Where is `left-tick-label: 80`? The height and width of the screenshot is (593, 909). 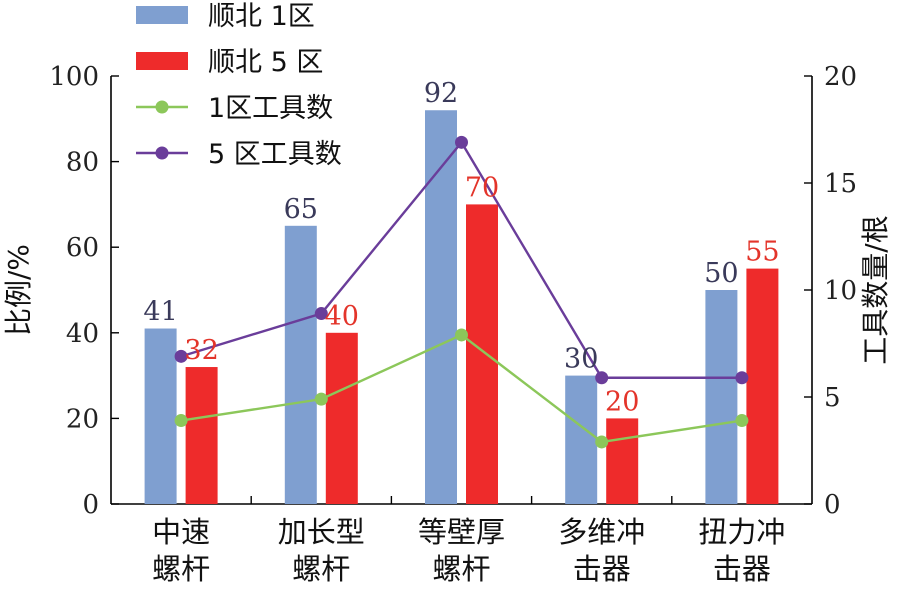 left-tick-label: 80 is located at coordinates (82, 163).